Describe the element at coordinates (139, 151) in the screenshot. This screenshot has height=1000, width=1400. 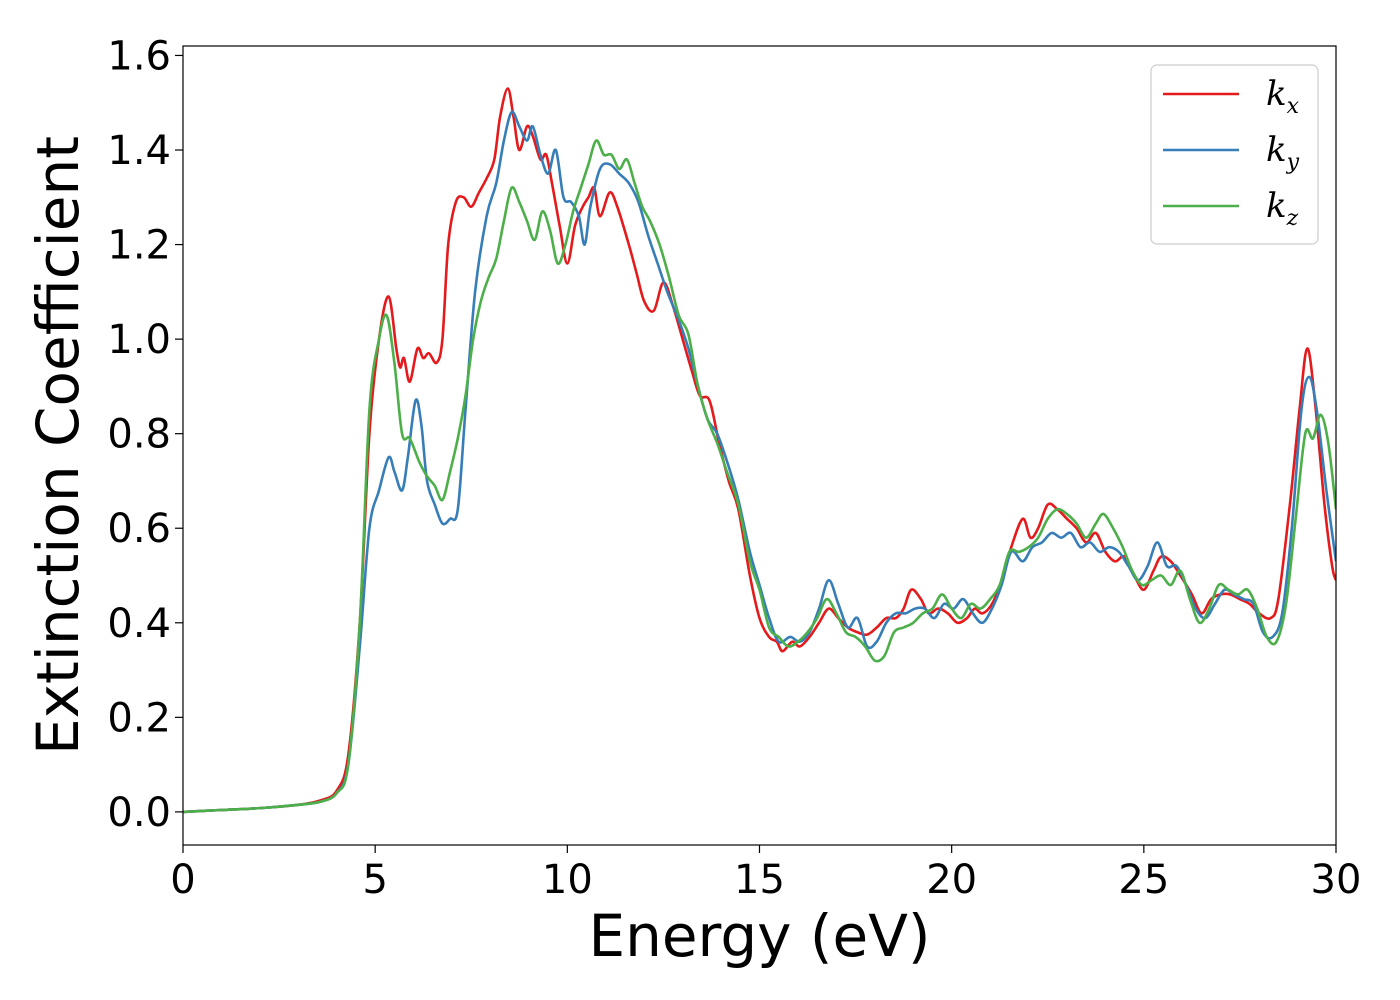
I see `y-tick-label: 1.4` at that location.